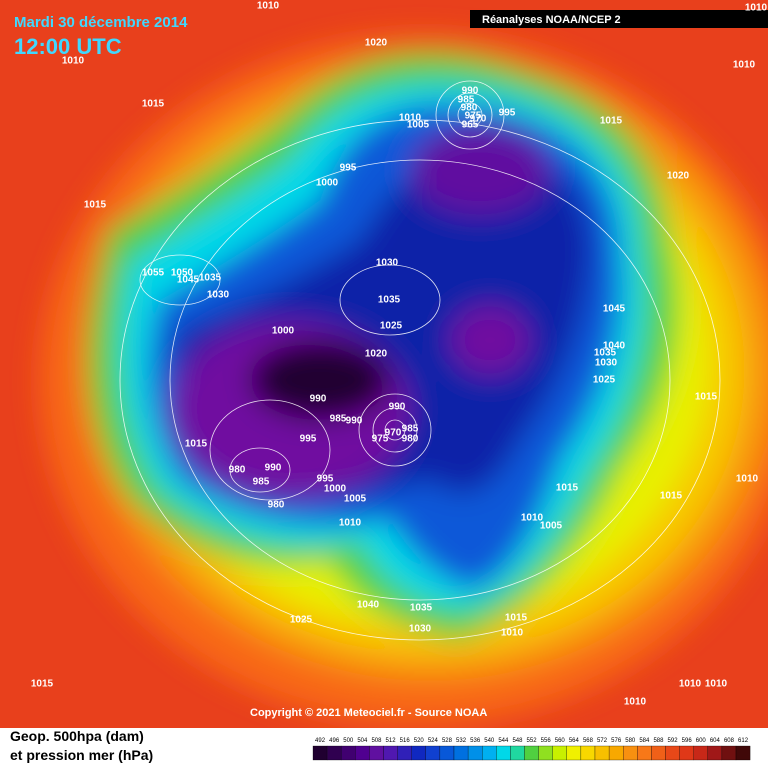  What do you see at coordinates (348, 741) in the screenshot?
I see `scale-label: 500` at bounding box center [348, 741].